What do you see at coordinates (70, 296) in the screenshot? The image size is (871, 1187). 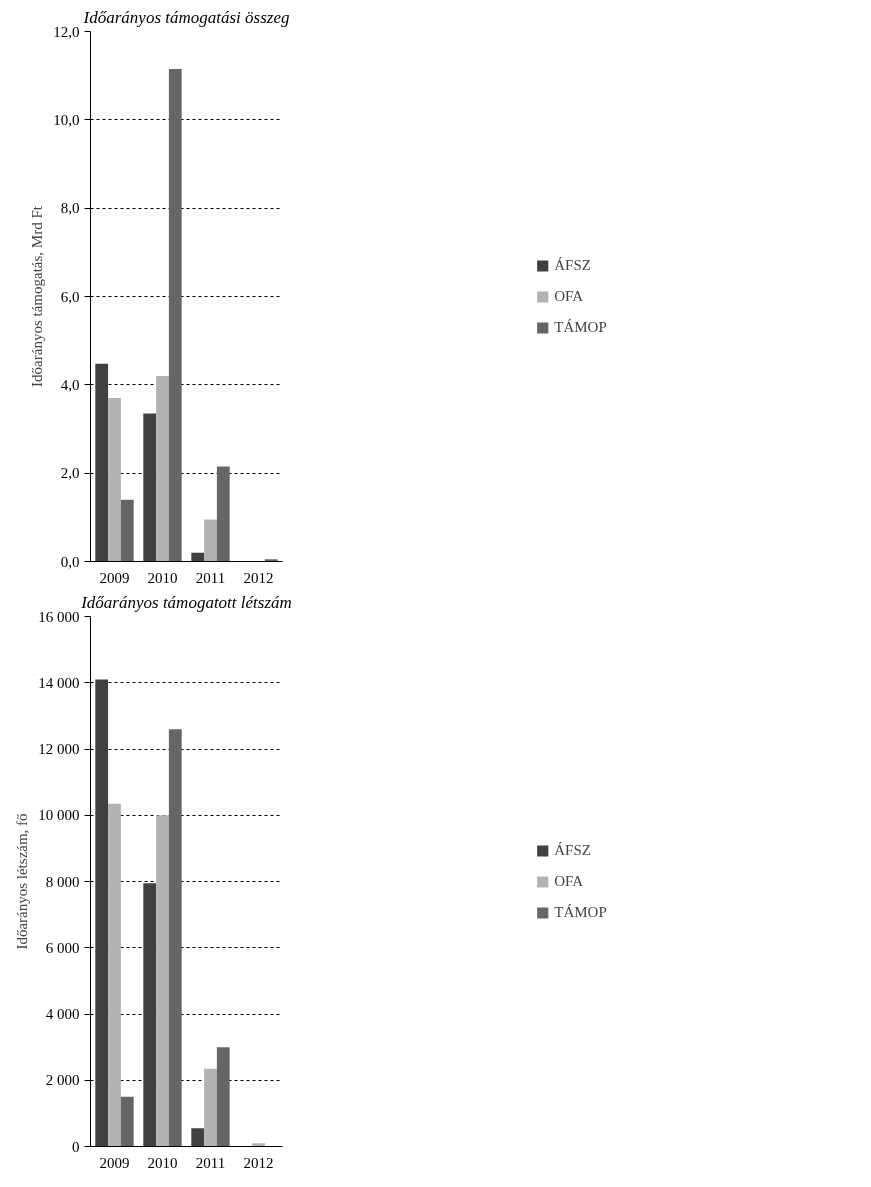 I see `y-tick-label: 6,0` at bounding box center [70, 296].